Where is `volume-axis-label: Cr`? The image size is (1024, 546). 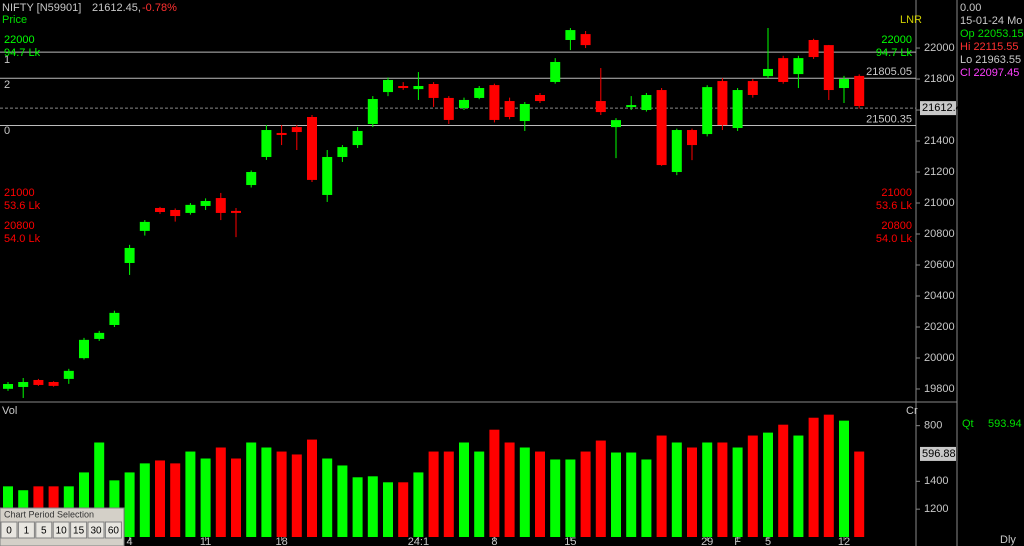
volume-axis-label: Cr is located at coordinates (912, 411).